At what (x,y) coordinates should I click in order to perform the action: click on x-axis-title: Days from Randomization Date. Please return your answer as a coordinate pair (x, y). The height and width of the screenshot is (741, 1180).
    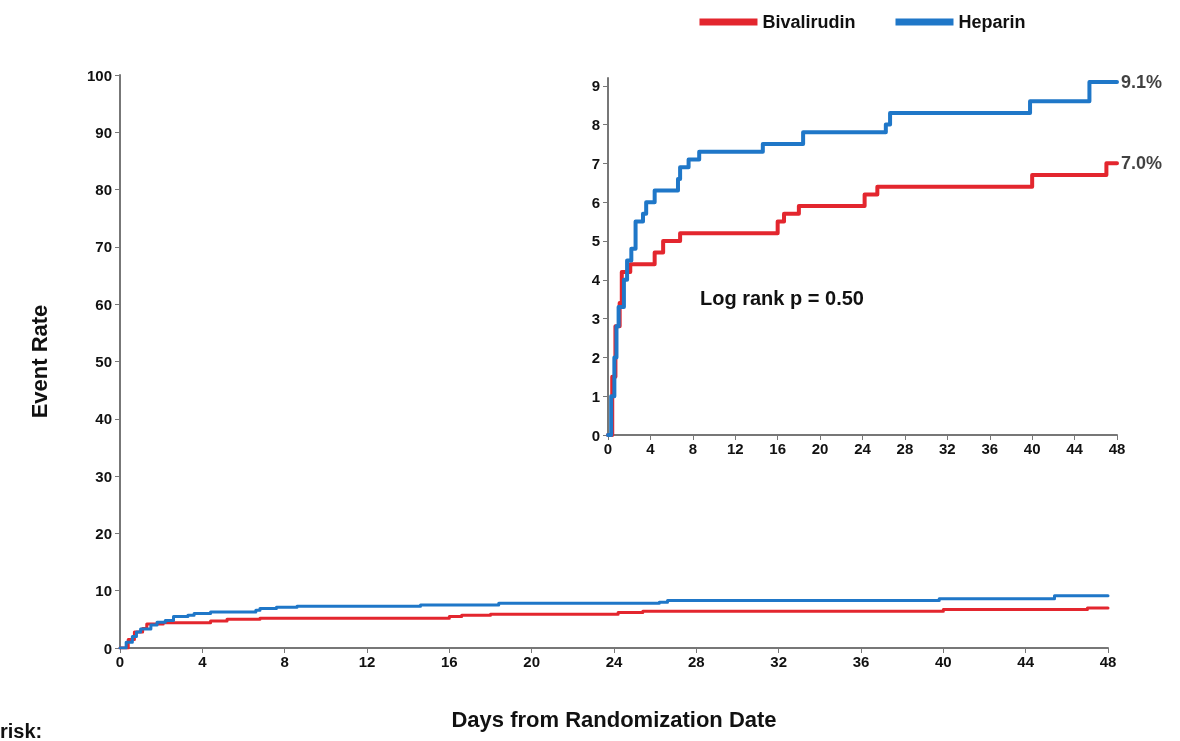
    Looking at the image, I should click on (614, 719).